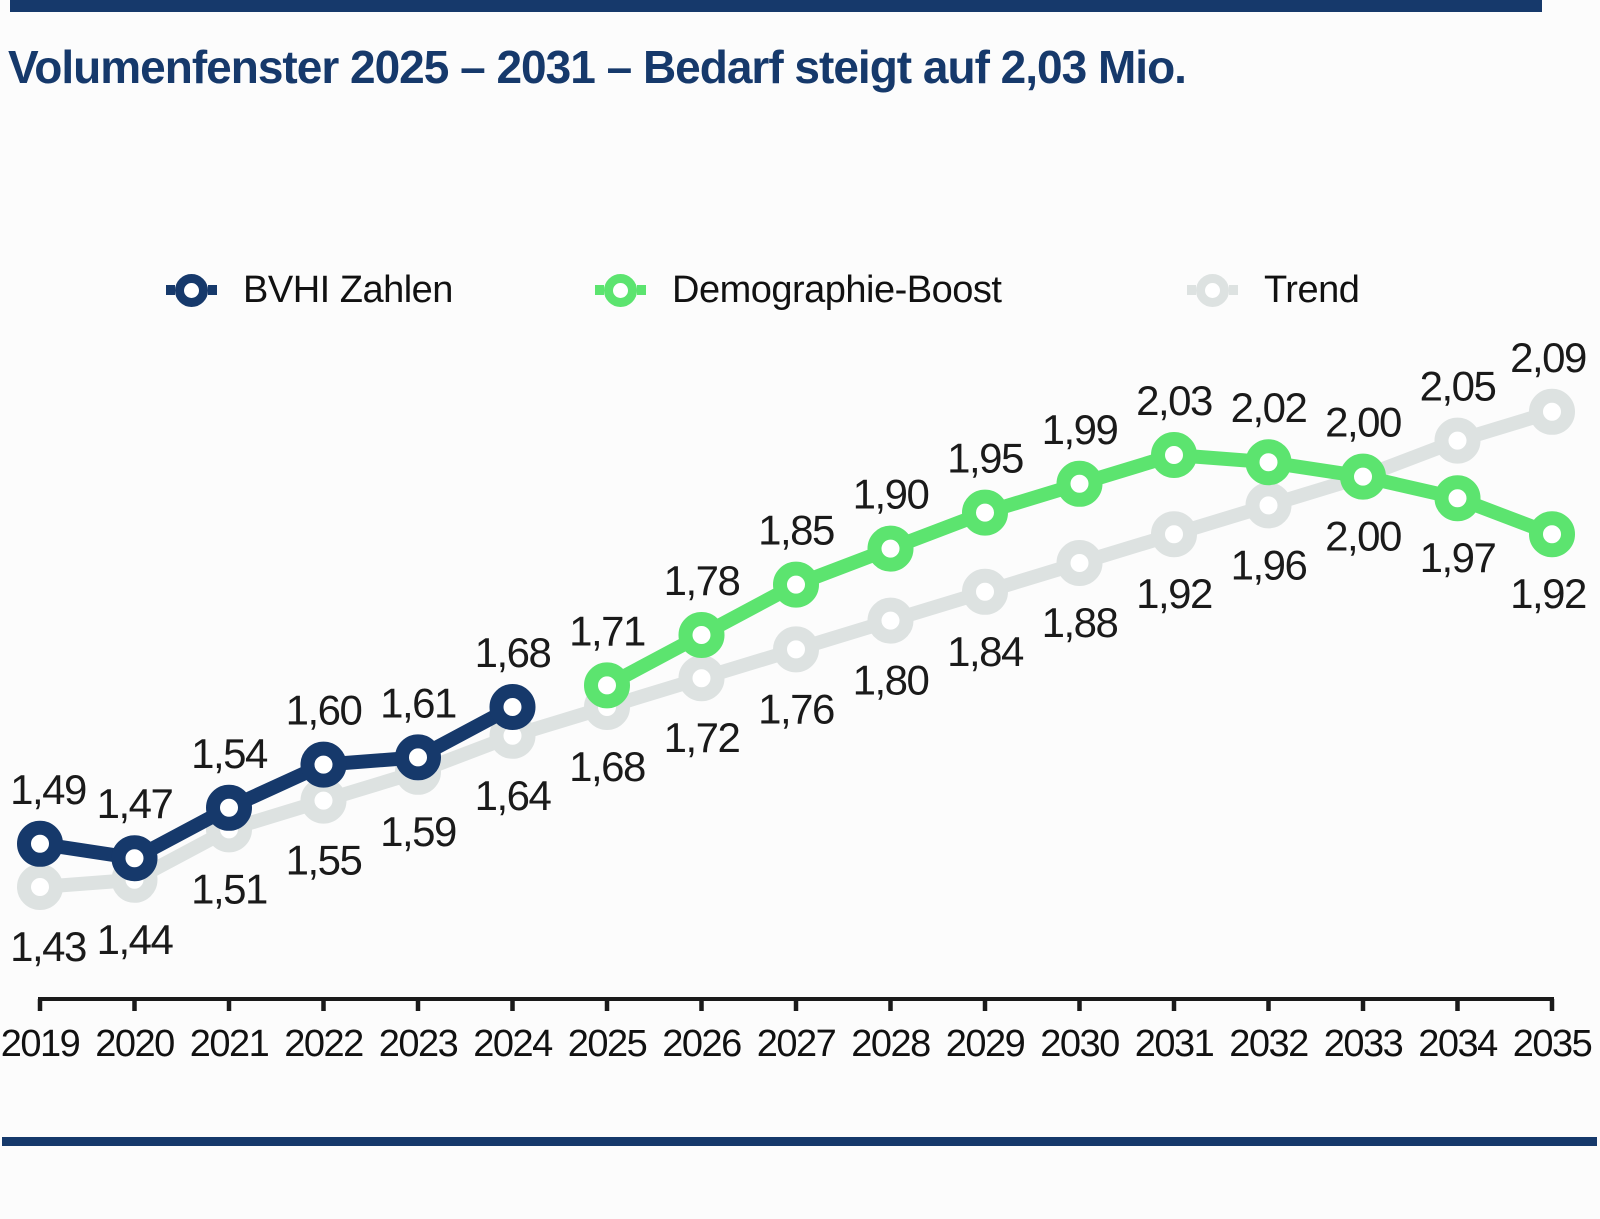  I want to click on legend-item-trend: Trend, so click(1273, 290).